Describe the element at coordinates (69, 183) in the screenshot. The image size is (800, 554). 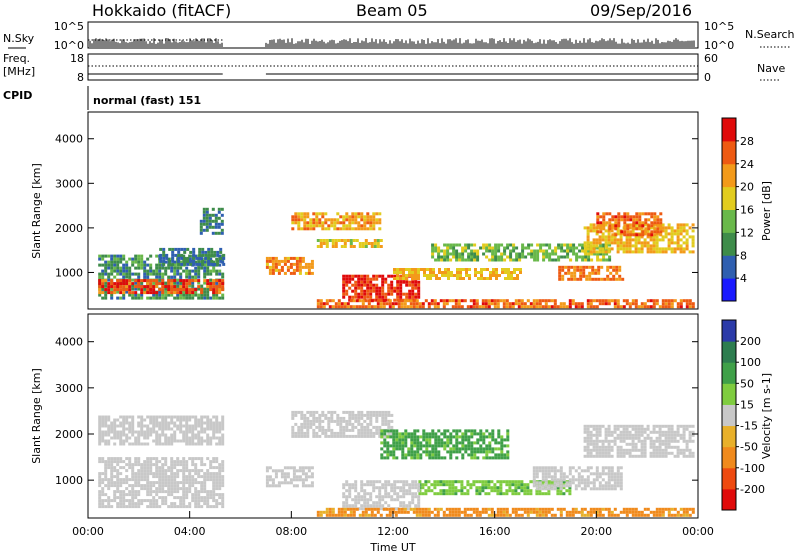
I see `y-tick-label: 3000` at that location.